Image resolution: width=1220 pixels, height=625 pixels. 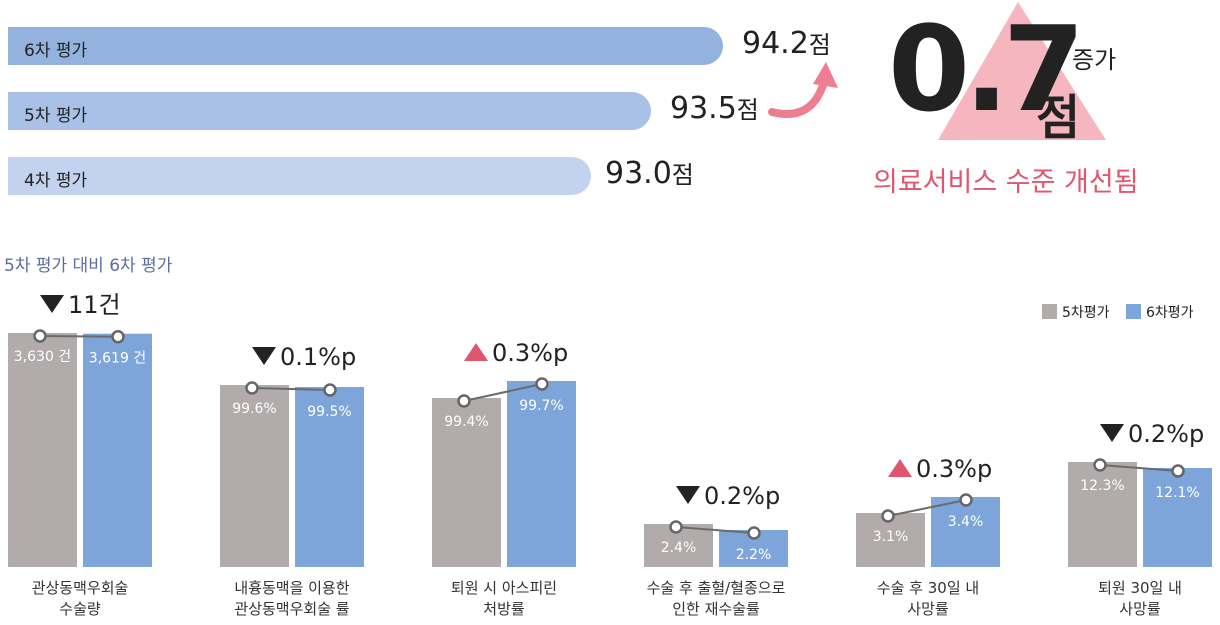 What do you see at coordinates (1140, 588) in the screenshot?
I see `category-label: 퇴원 30일 내` at bounding box center [1140, 588].